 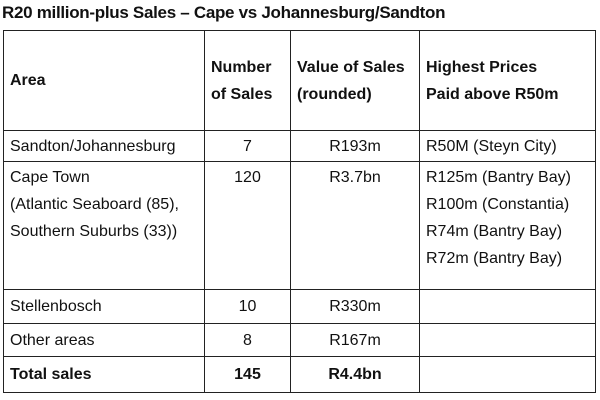 I want to click on header-number-line2: of Sales, so click(x=242, y=94).